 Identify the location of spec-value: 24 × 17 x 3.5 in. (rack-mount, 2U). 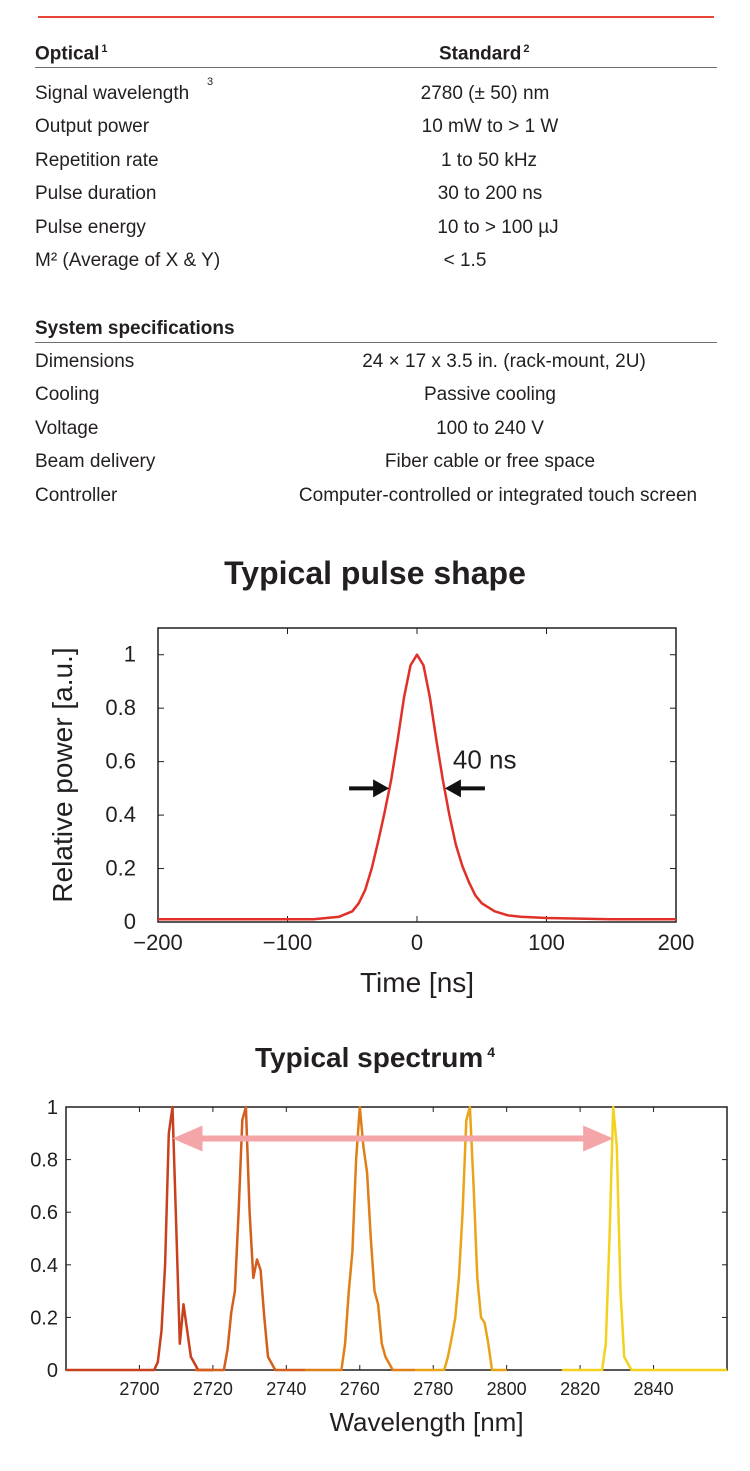
(504, 361).